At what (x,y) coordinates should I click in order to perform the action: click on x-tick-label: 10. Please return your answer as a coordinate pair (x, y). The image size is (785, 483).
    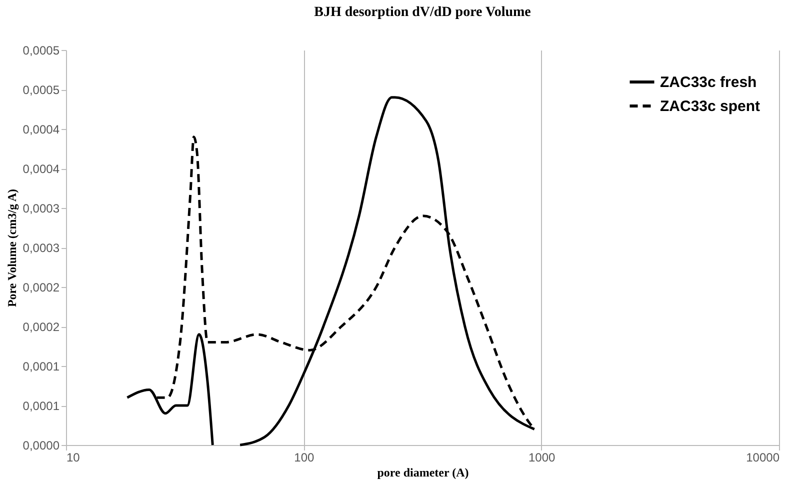
    Looking at the image, I should click on (73, 457).